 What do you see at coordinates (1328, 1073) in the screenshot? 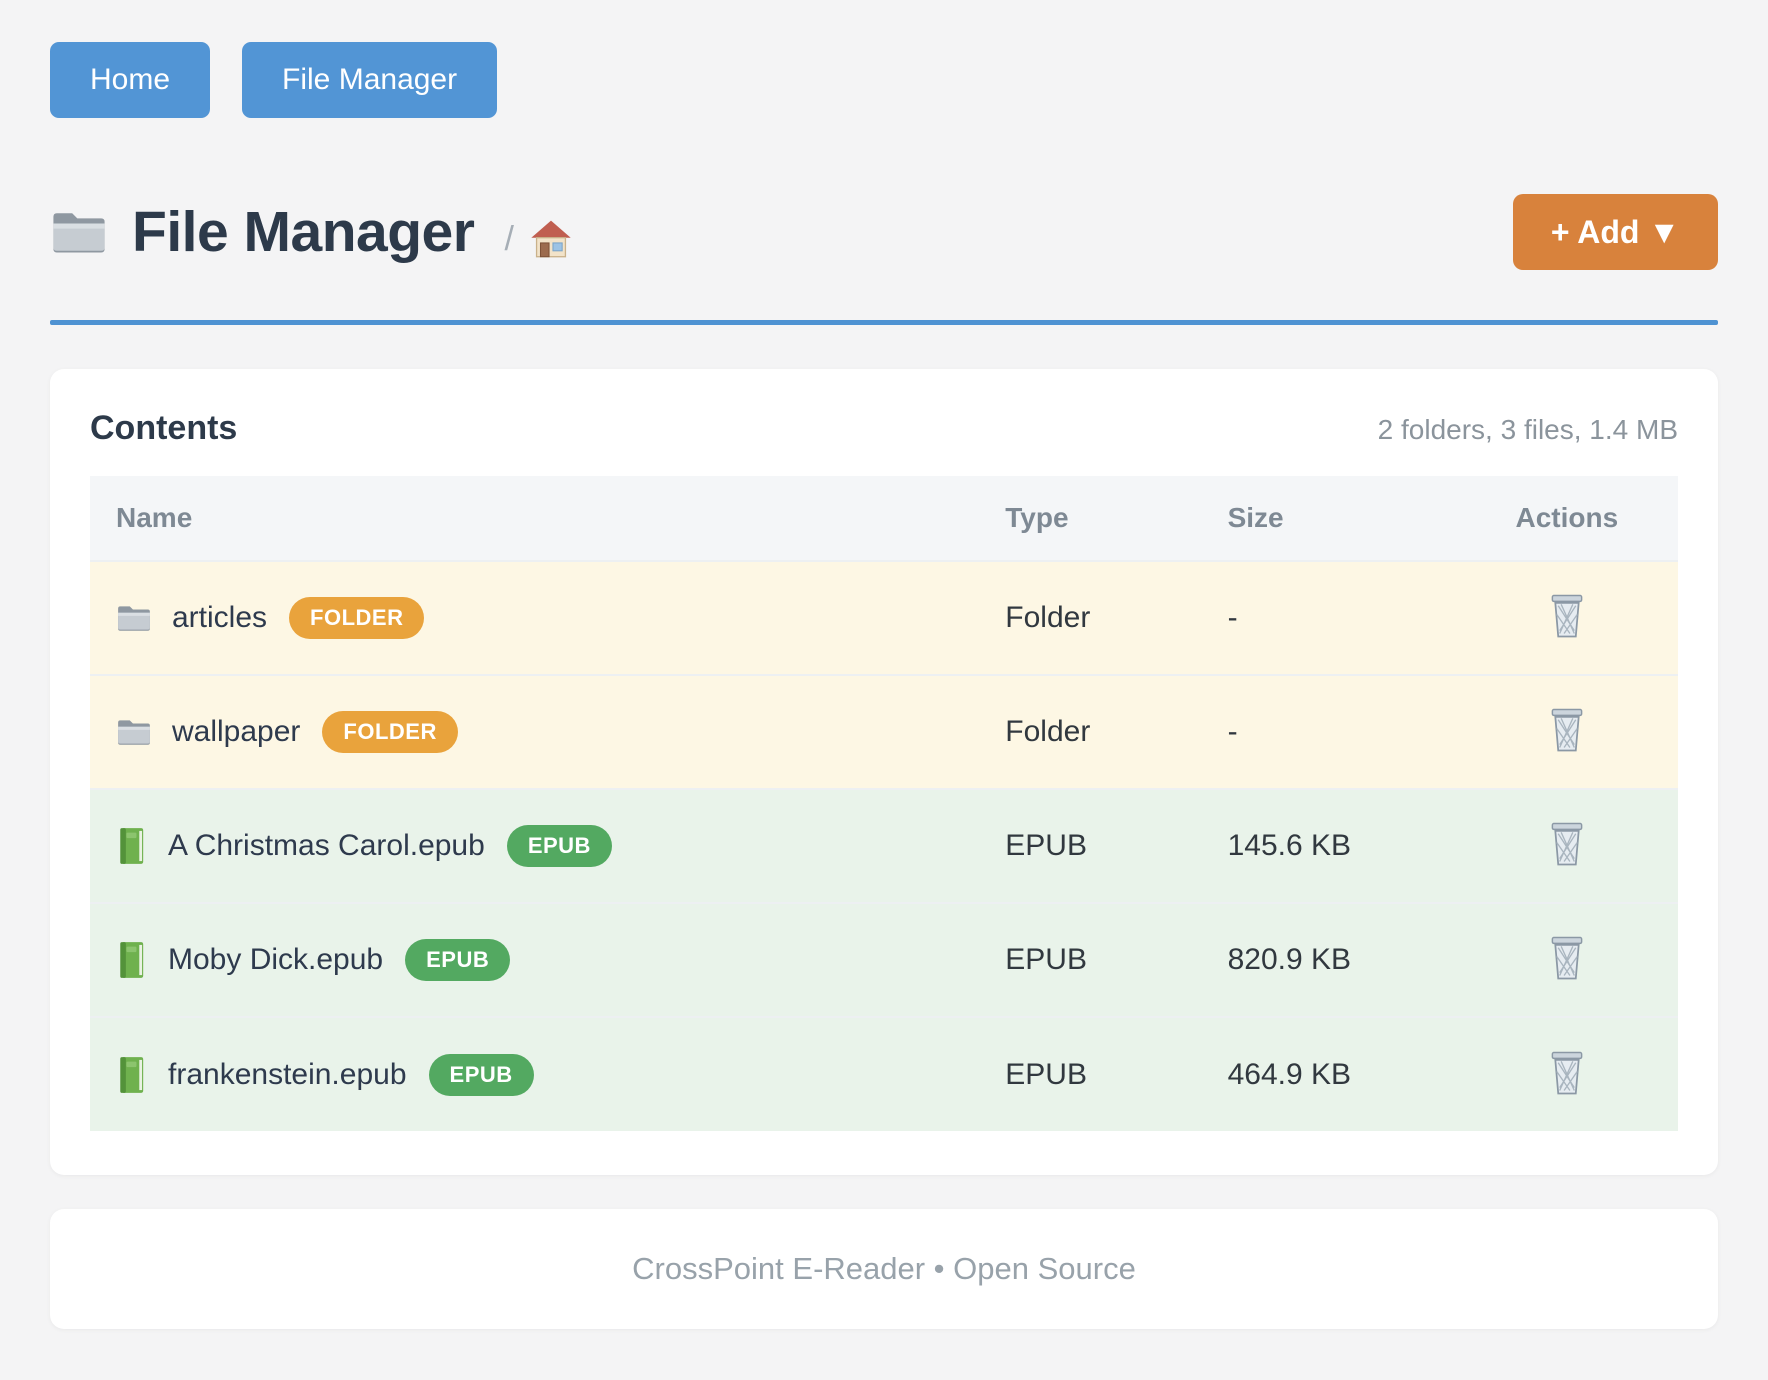
I see `file-size: 464.9 KB` at bounding box center [1328, 1073].